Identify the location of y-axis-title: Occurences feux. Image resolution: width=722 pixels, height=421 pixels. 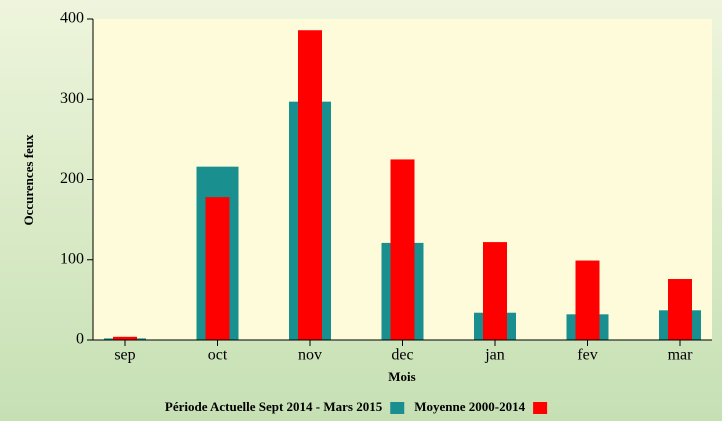
(28, 180).